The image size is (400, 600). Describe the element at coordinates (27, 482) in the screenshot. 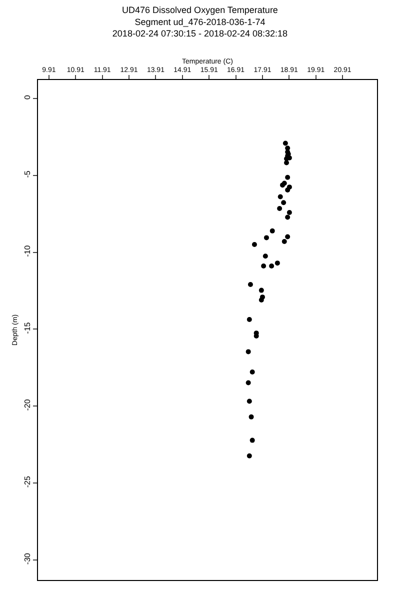

I see `y-tick-label: -25` at that location.